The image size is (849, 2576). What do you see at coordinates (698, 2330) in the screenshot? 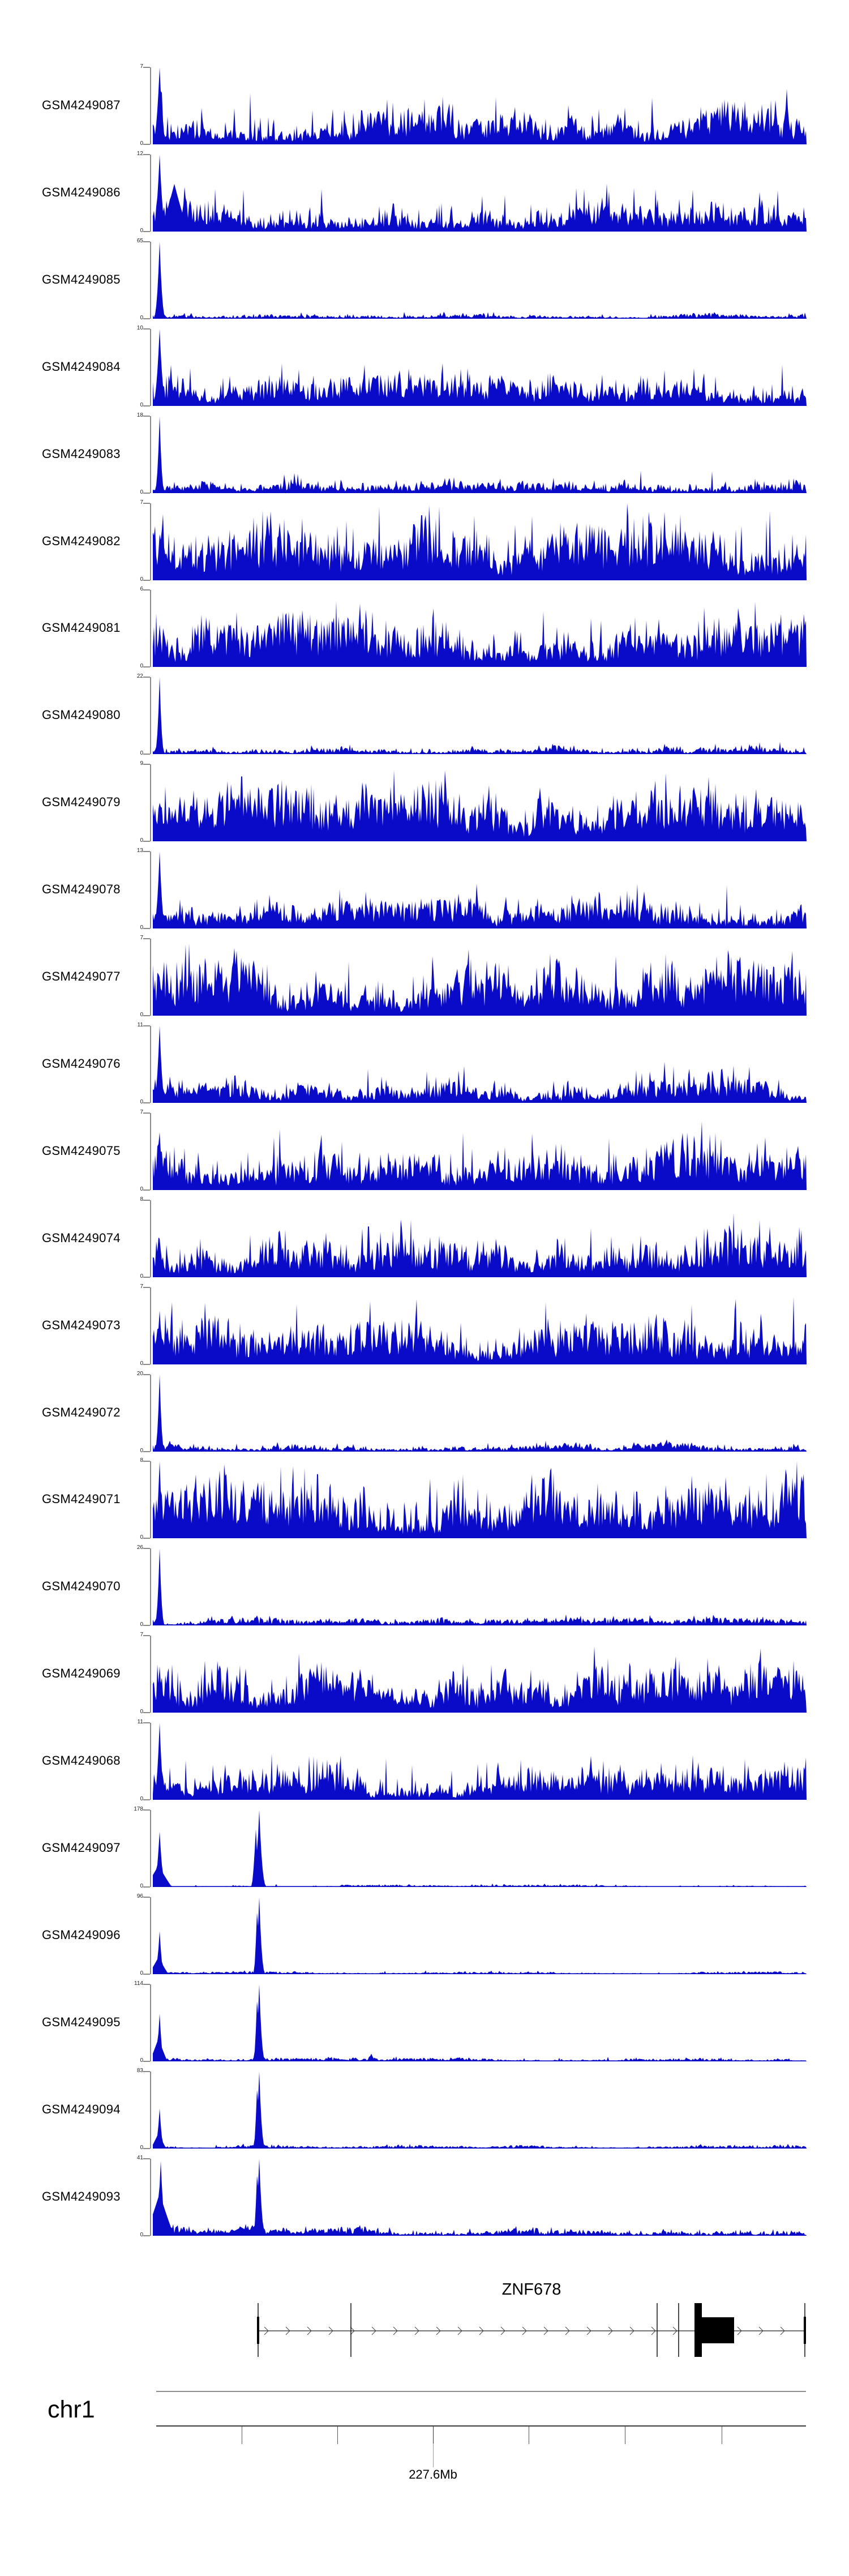
I see `exon-block` at bounding box center [698, 2330].